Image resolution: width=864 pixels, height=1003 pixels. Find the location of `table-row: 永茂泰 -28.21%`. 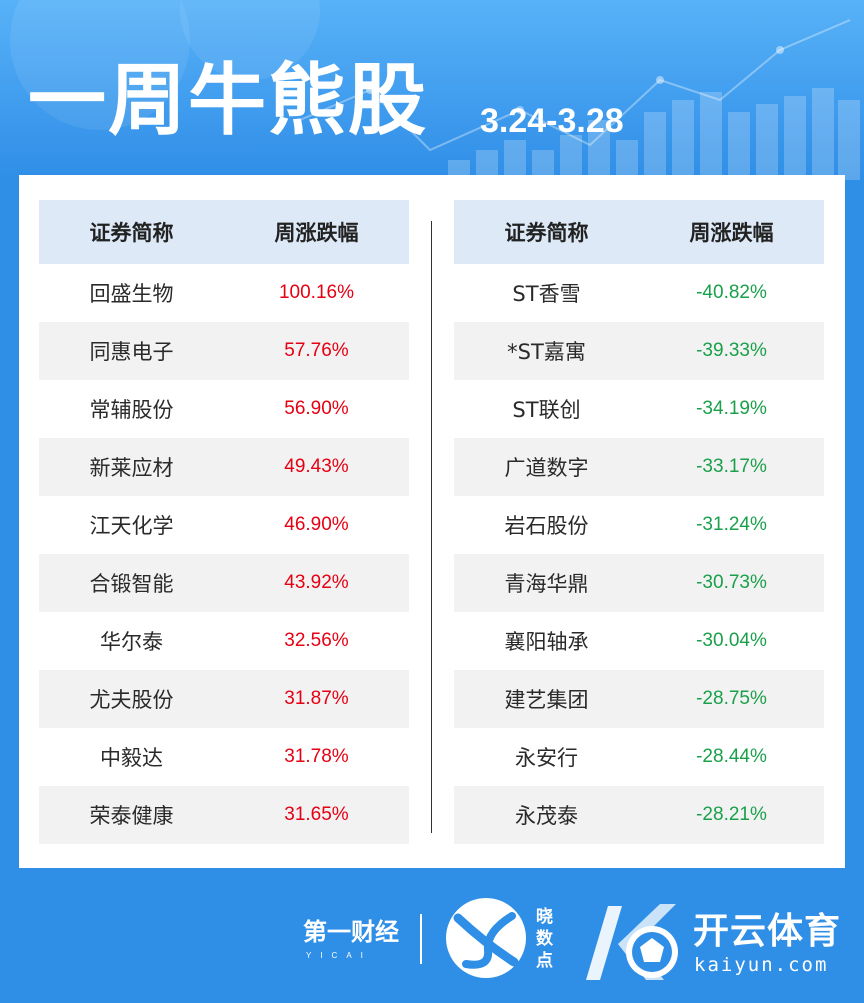

table-row: 永茂泰 -28.21% is located at coordinates (639, 815).